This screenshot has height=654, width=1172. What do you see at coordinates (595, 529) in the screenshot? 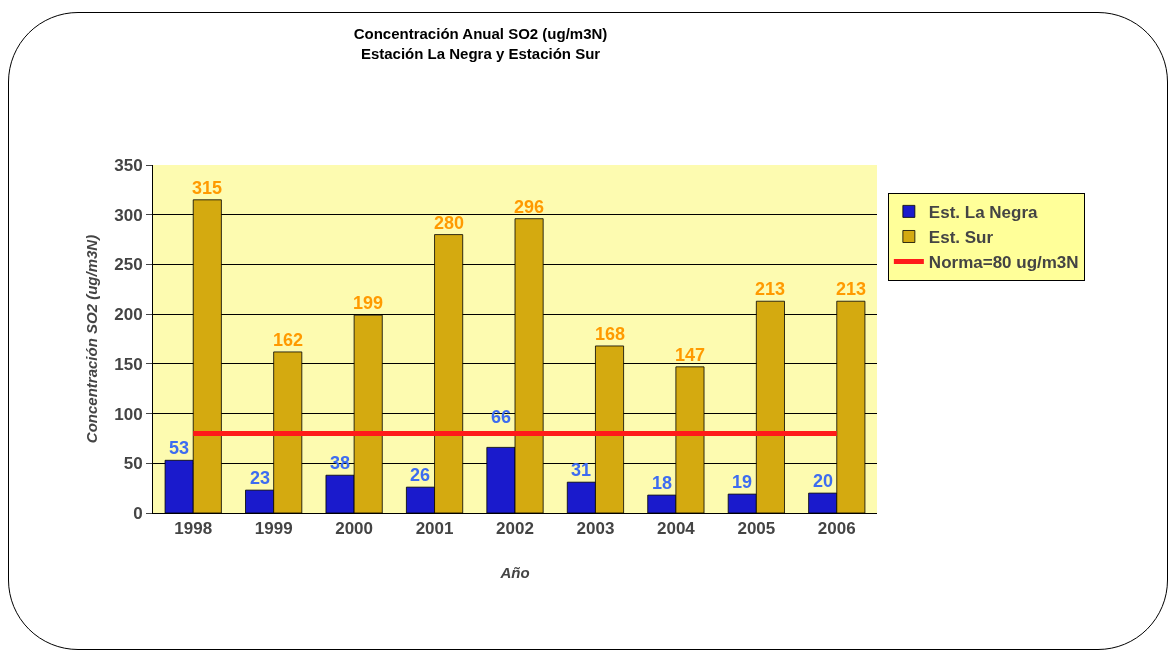
I see `x-tick-label: 2003` at bounding box center [595, 529].